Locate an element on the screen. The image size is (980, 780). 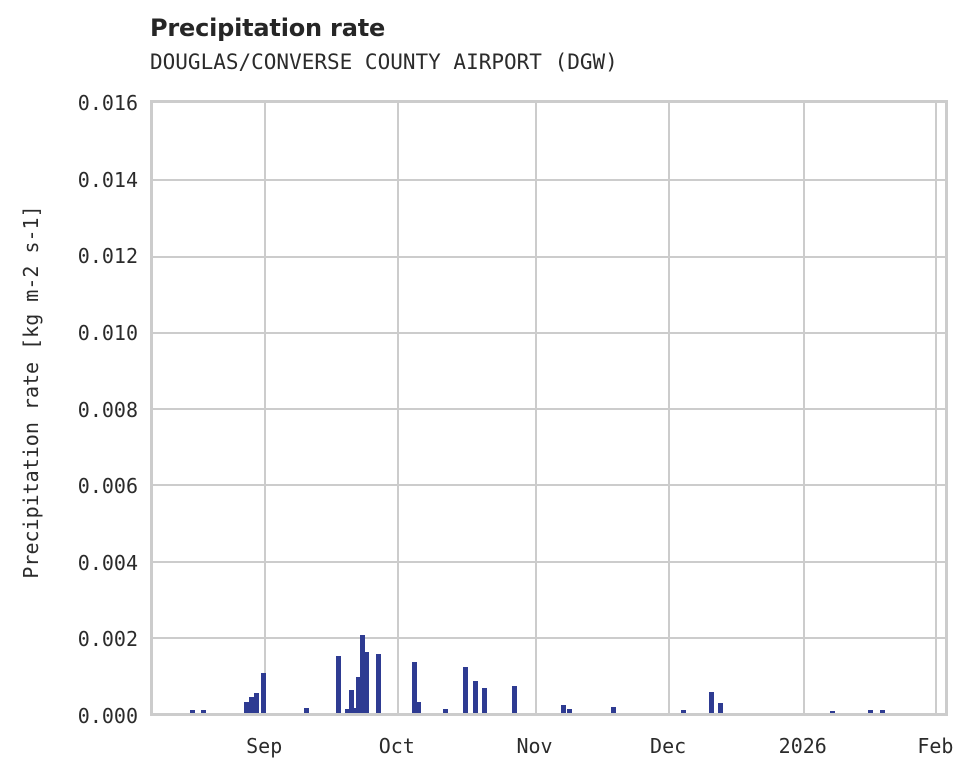
x-tick-label: Nov is located at coordinates (534, 746).